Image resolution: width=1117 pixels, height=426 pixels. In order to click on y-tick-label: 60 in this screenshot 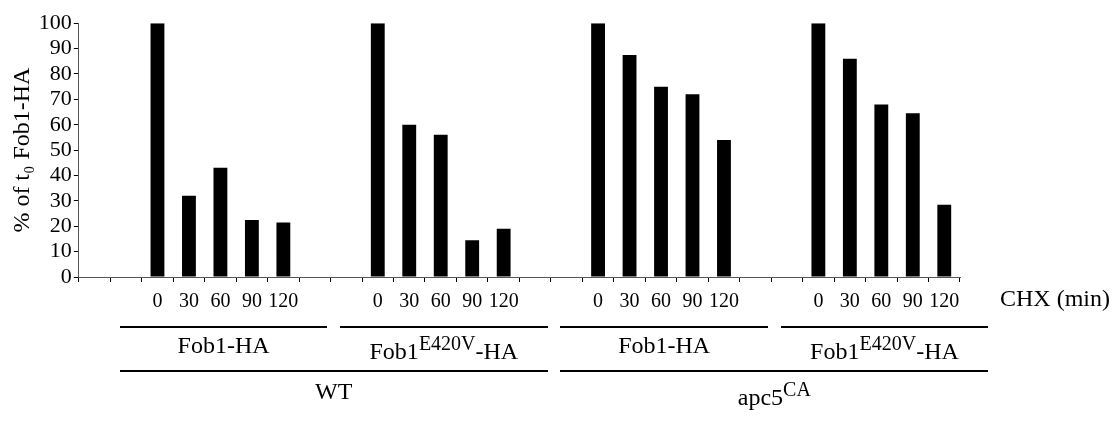, I will do `click(60, 123)`.